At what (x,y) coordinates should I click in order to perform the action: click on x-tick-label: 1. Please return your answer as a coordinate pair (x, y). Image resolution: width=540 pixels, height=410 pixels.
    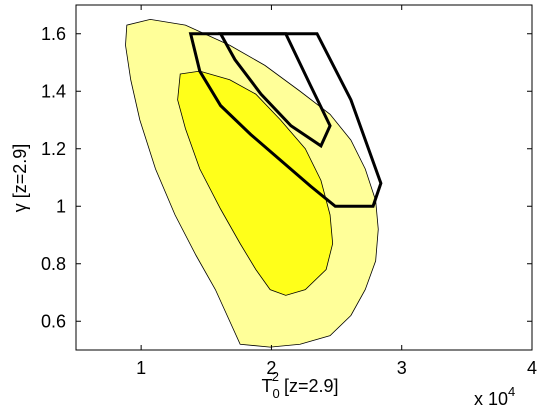
    Looking at the image, I should click on (141, 368).